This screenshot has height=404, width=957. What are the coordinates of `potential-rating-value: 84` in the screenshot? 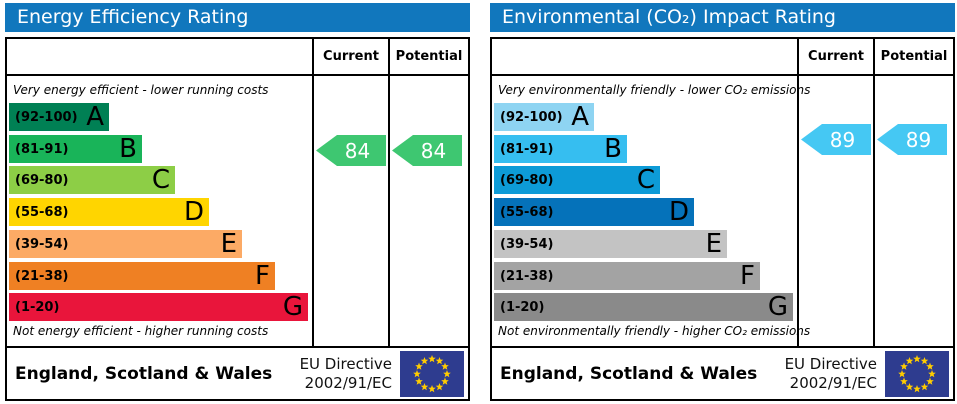 It's located at (433, 150).